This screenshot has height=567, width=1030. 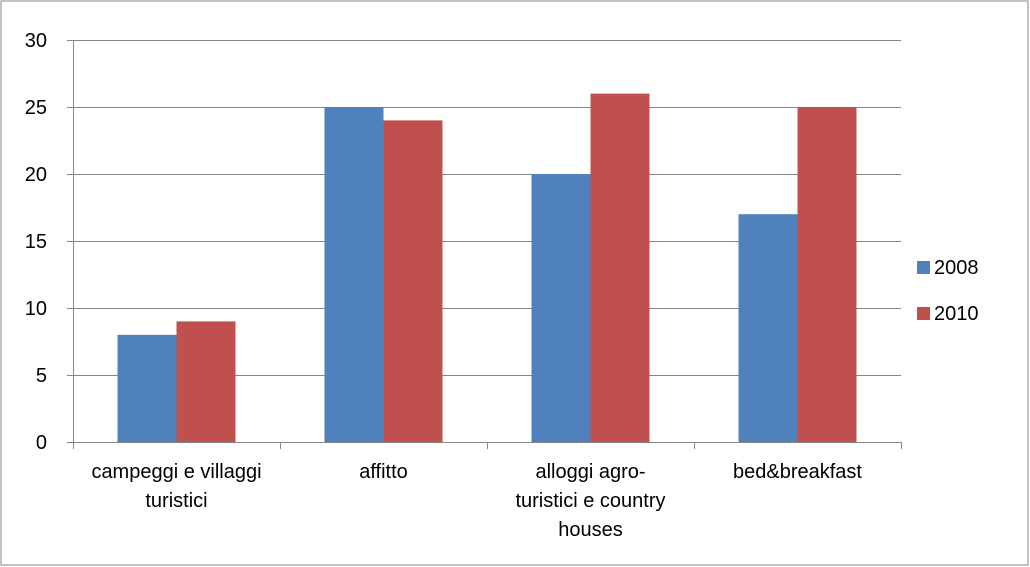 What do you see at coordinates (41, 376) in the screenshot?
I see `y-tick-label: 5` at bounding box center [41, 376].